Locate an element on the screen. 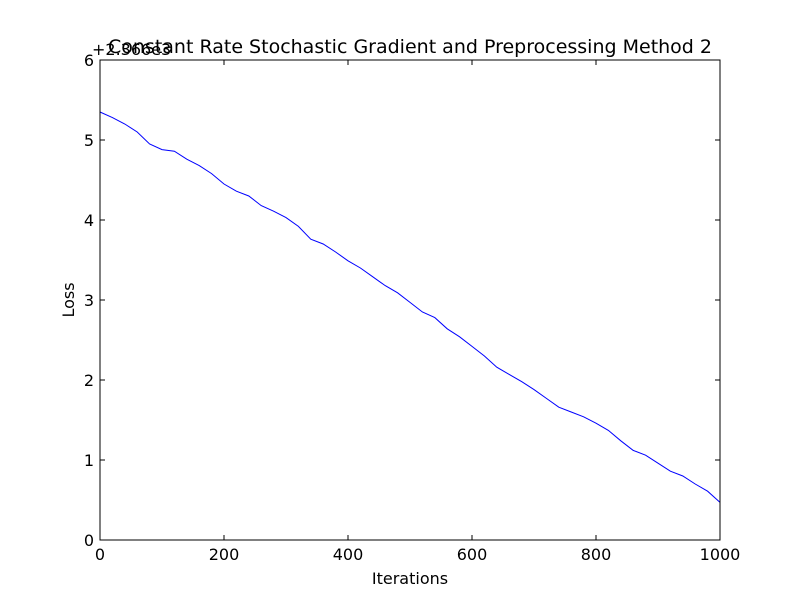 Image resolution: width=800 pixels, height=600 pixels. x-tick-label: 0 is located at coordinates (100, 554).